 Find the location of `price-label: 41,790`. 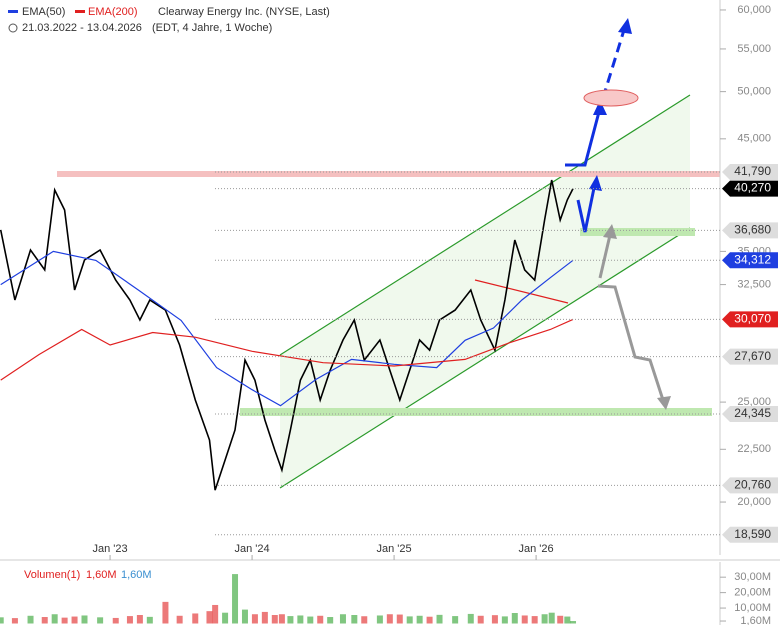

price-label: 41,790 is located at coordinates (752, 171).